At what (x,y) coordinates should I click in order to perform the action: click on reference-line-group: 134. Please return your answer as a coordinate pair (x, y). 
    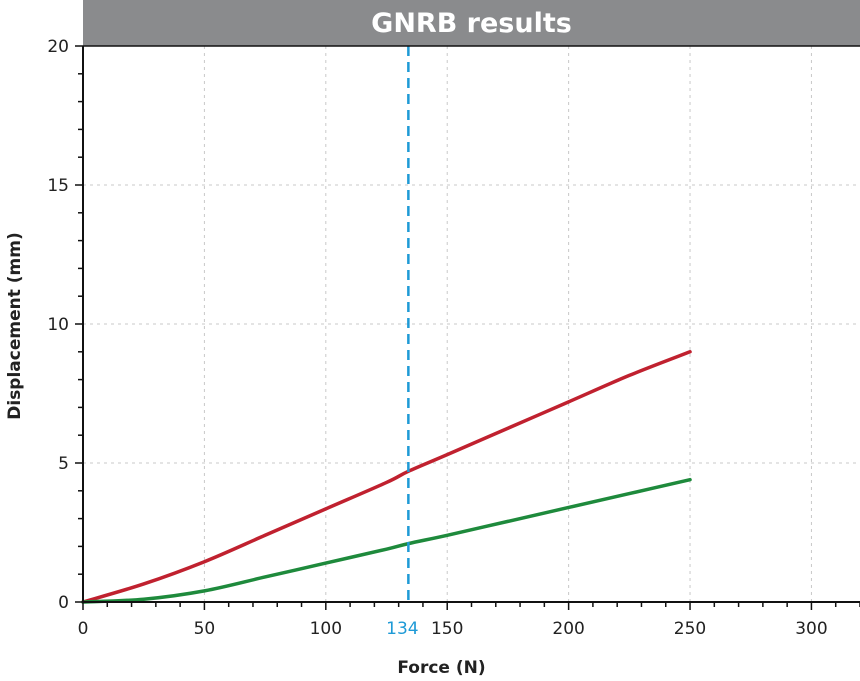
    Looking at the image, I should click on (402, 342).